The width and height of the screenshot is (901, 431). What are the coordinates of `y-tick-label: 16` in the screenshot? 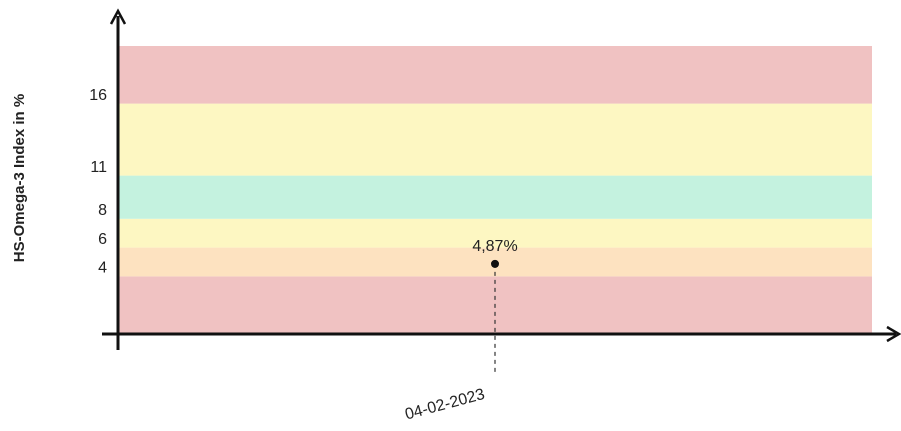 It's located at (98, 95).